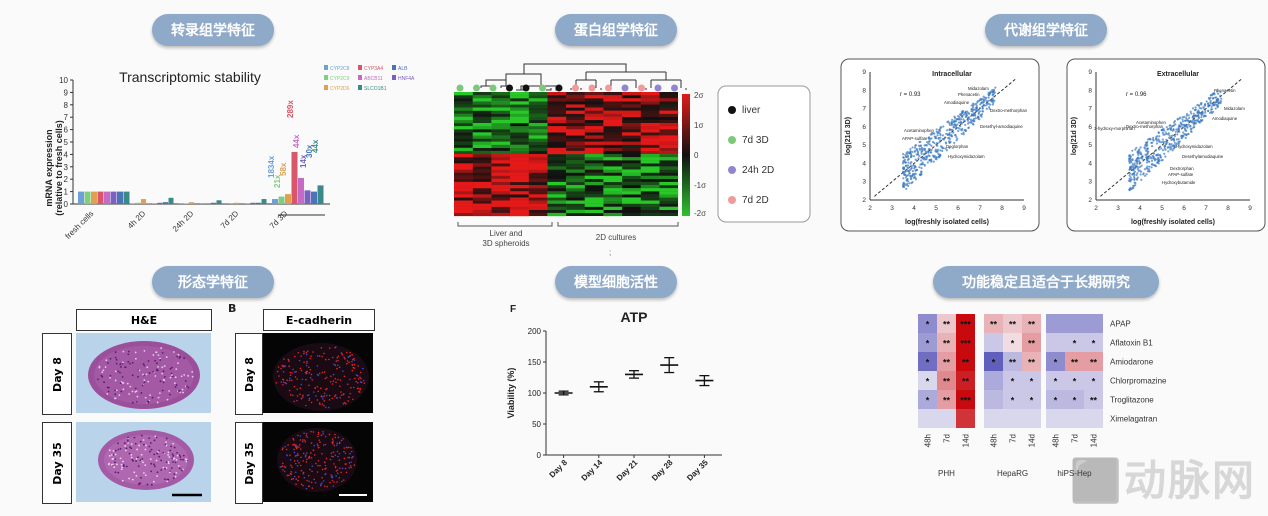  Describe the element at coordinates (864, 182) in the screenshot. I see `y-tick-label: 3` at that location.